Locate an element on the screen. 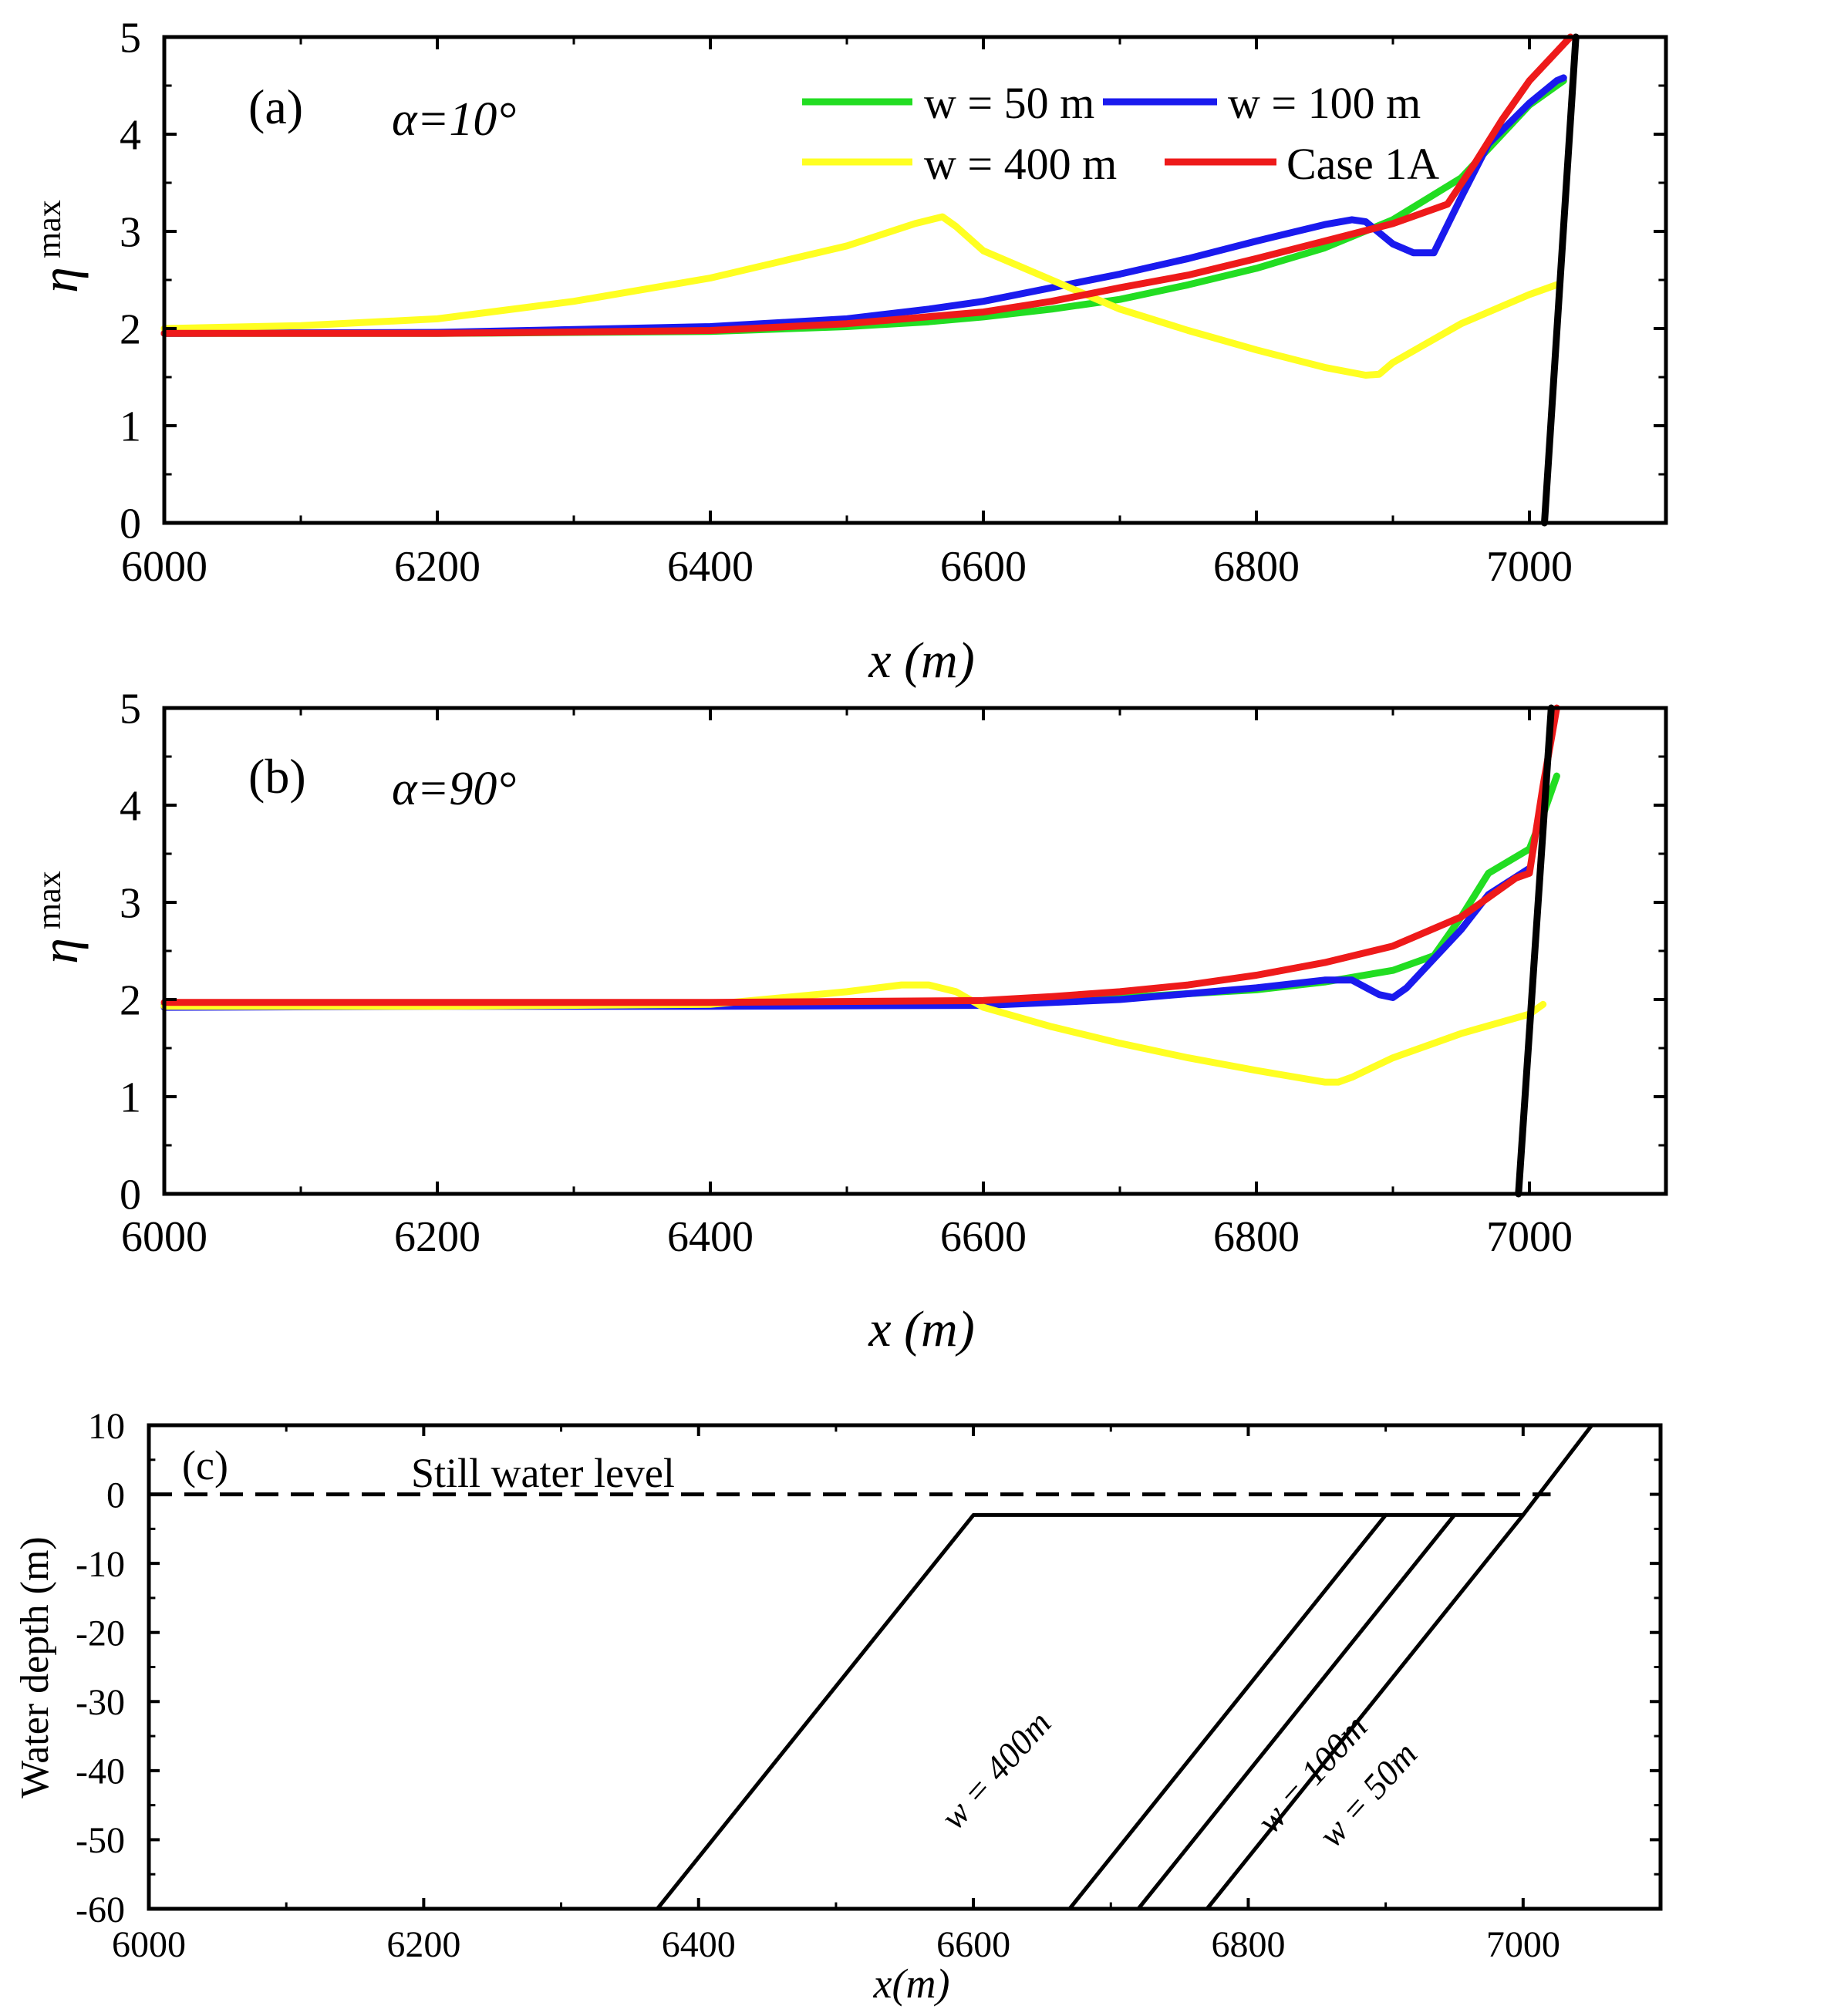 This screenshot has height=2016, width=1831. panel-b-xtick-label: 6800 is located at coordinates (1256, 1237).